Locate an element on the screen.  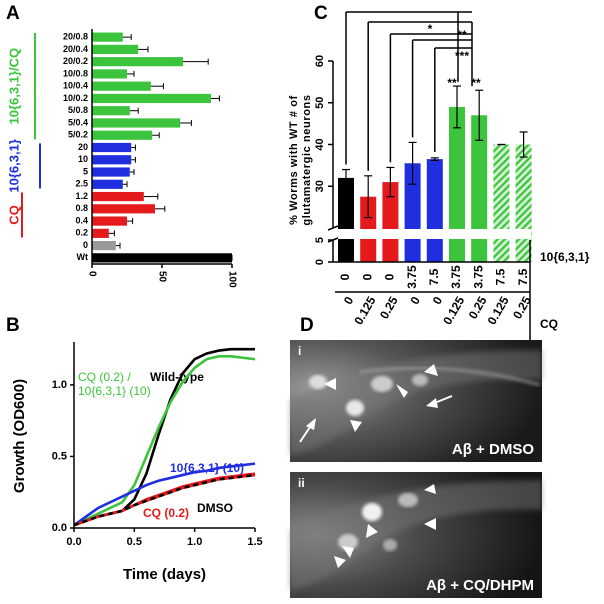
category-label: 5/0.4 is located at coordinates (78, 122).